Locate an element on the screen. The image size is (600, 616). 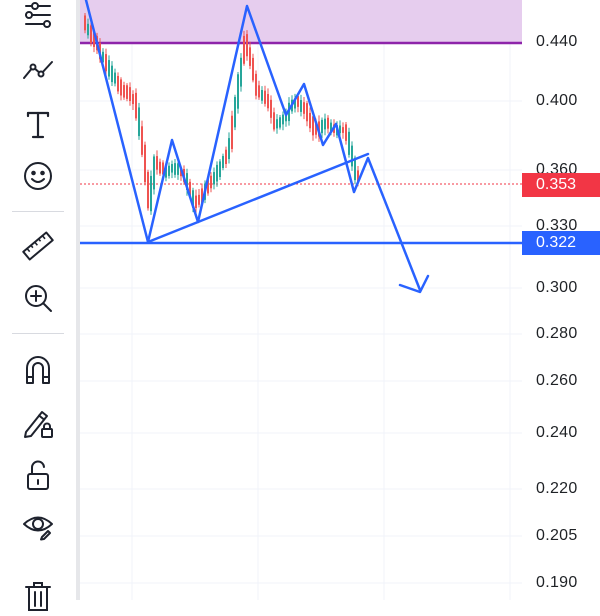
eye-icon is located at coordinates (38, 525).